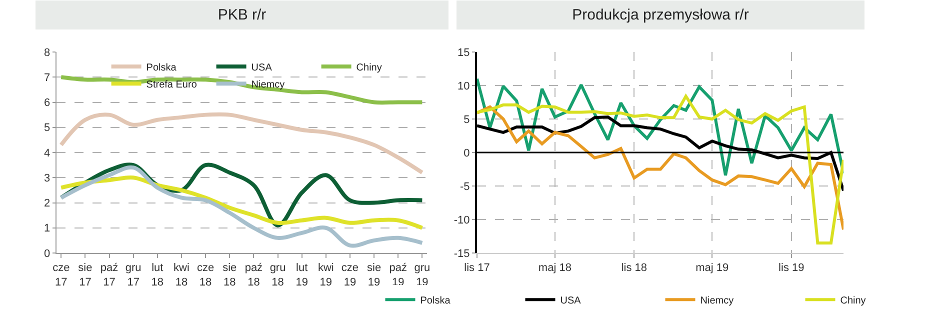 The width and height of the screenshot is (950, 324). Describe the element at coordinates (326, 275) in the screenshot. I see `x-tick-label: kwi 19` at that location.